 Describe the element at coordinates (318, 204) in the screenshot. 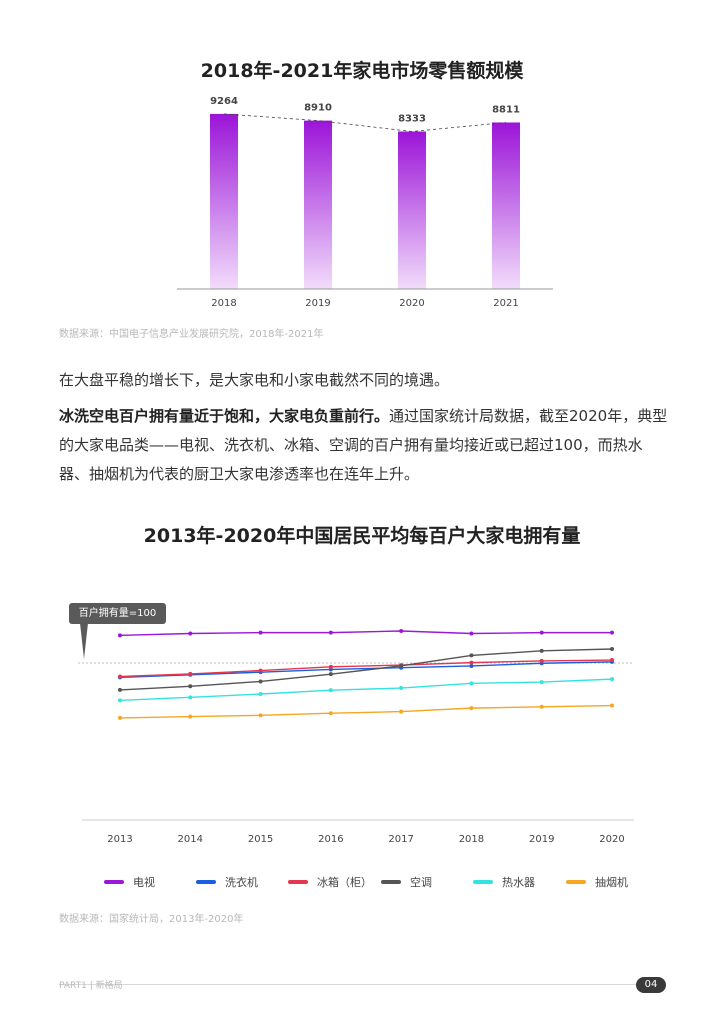

I see `bar-2019` at that location.